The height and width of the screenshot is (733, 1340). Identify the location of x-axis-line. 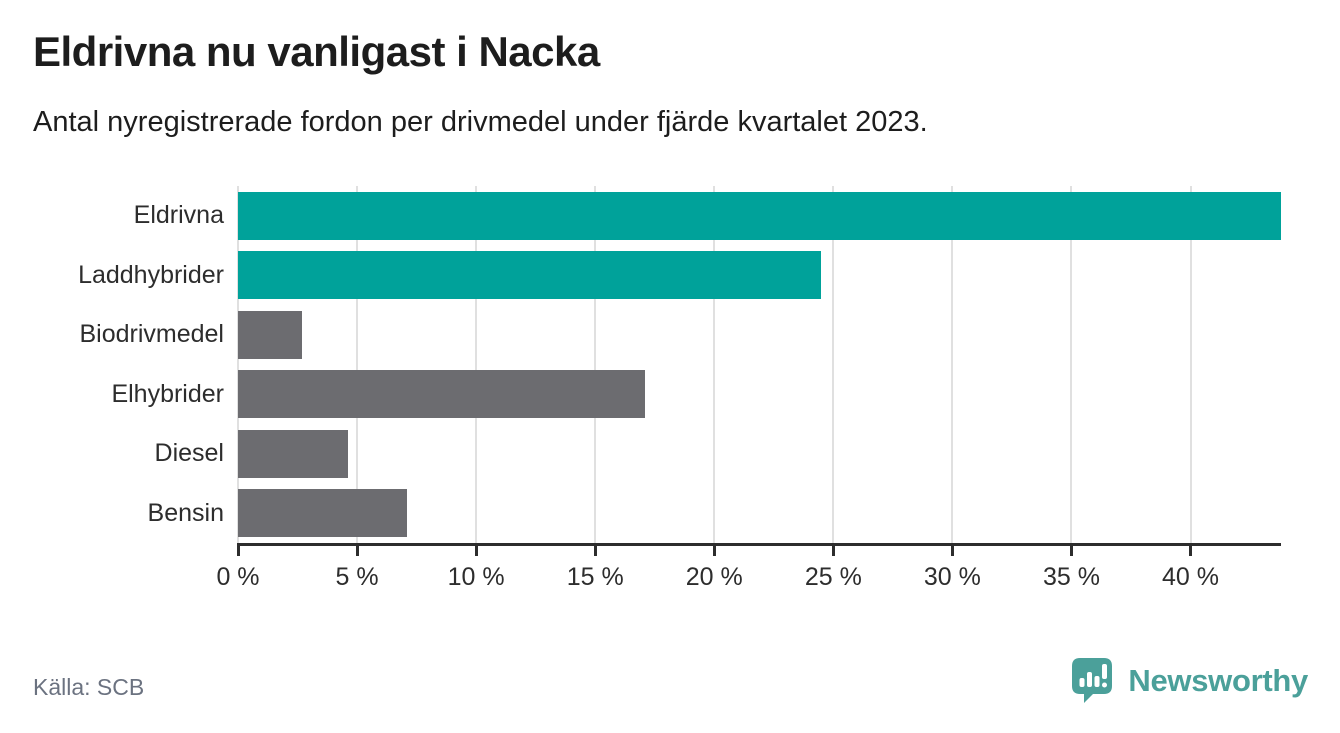
(759, 544).